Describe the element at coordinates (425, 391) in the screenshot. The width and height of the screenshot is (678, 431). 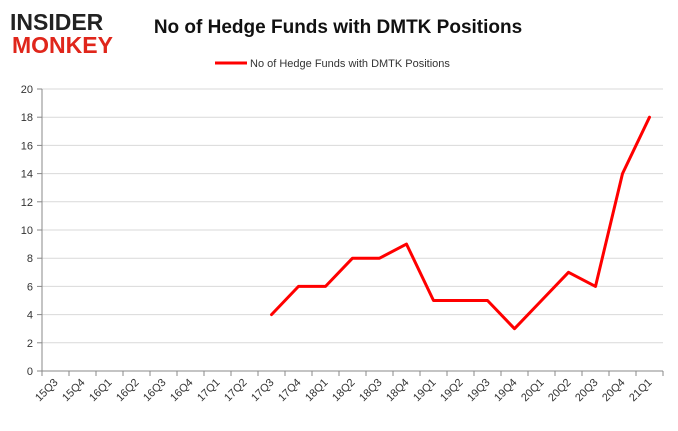
I see `x-tick-label: 19Q1` at that location.